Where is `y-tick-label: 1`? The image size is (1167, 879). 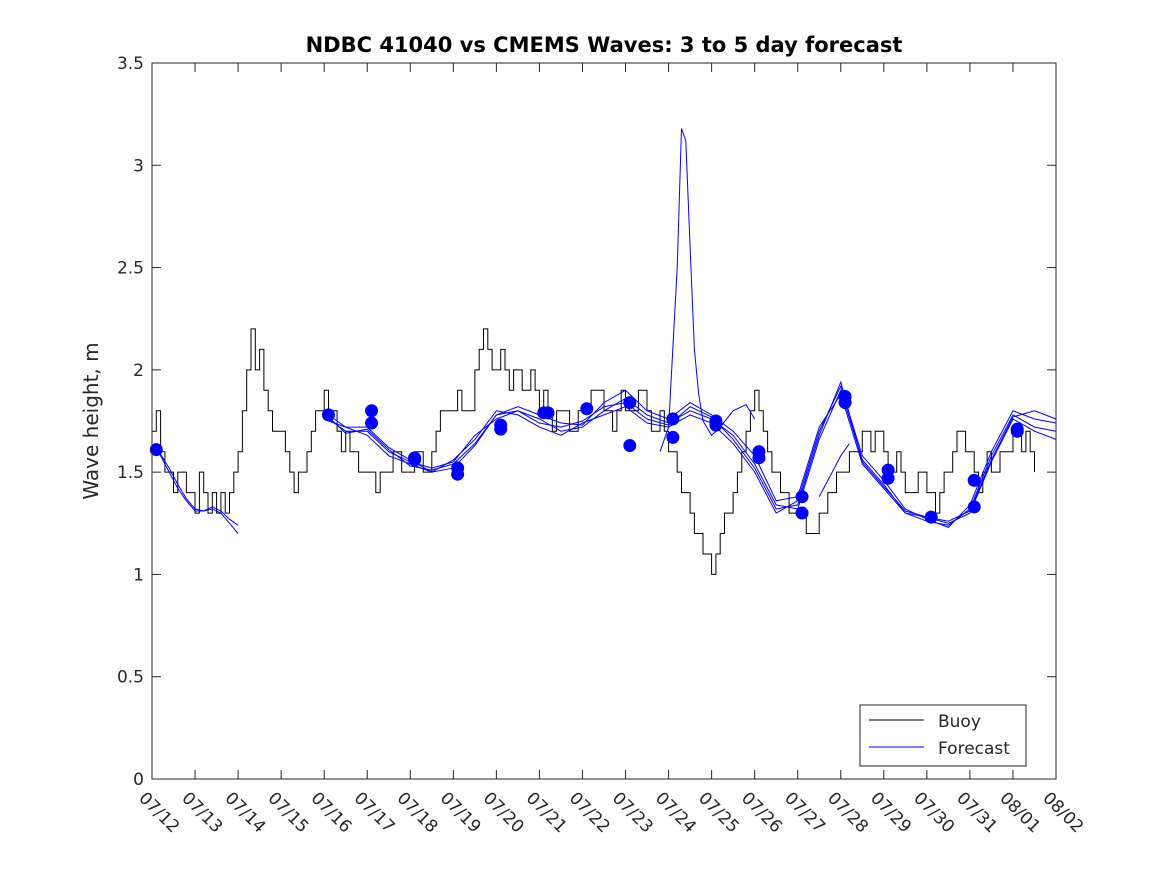 y-tick-label: 1 is located at coordinates (138, 575).